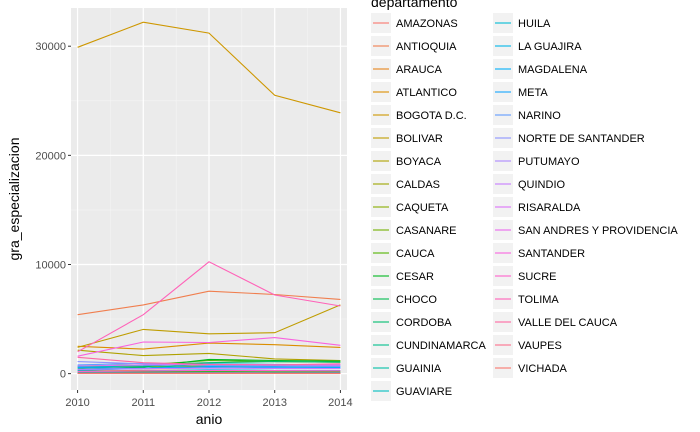 This screenshot has width=700, height=432. What do you see at coordinates (426, 231) in the screenshot?
I see `legend-label: CASANARE` at bounding box center [426, 231].